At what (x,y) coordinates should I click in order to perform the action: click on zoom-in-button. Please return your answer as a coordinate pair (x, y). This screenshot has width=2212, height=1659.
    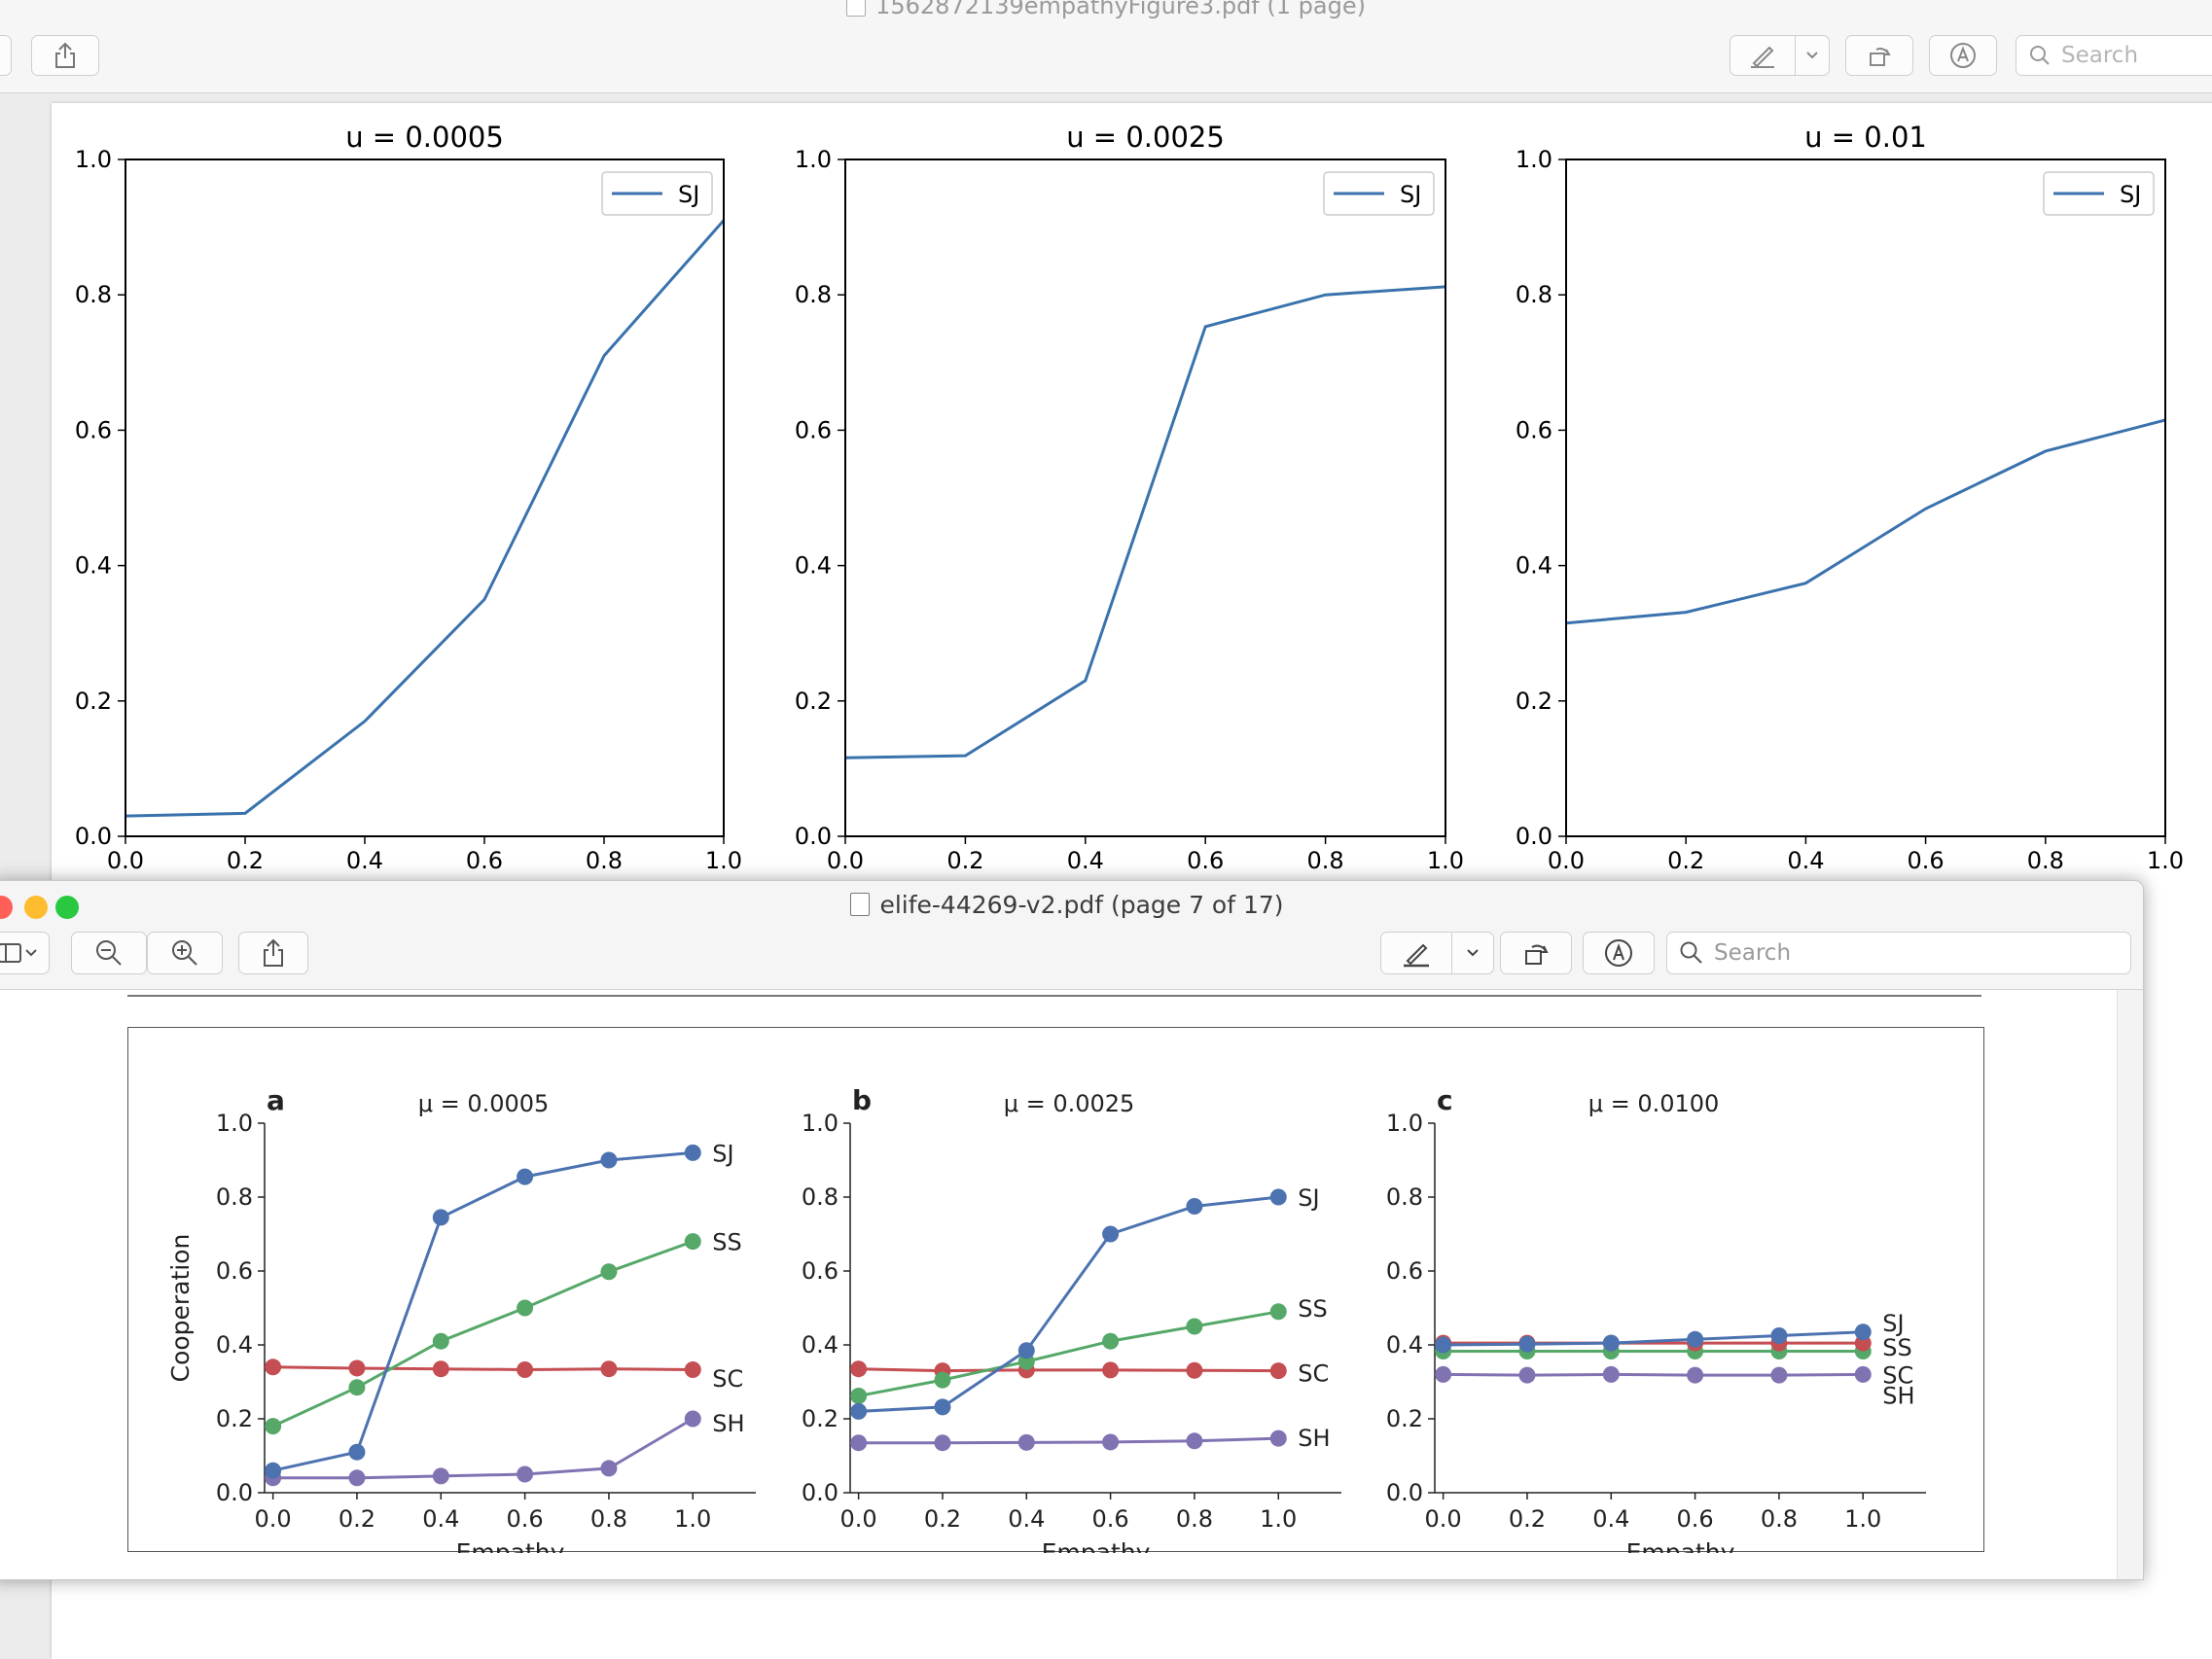
    Looking at the image, I should click on (185, 953).